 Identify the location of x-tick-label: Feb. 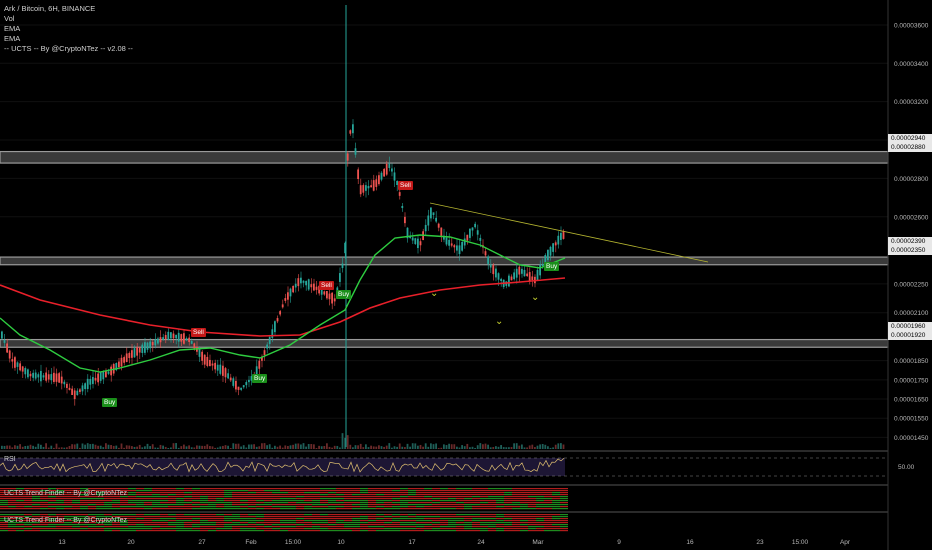
(251, 542).